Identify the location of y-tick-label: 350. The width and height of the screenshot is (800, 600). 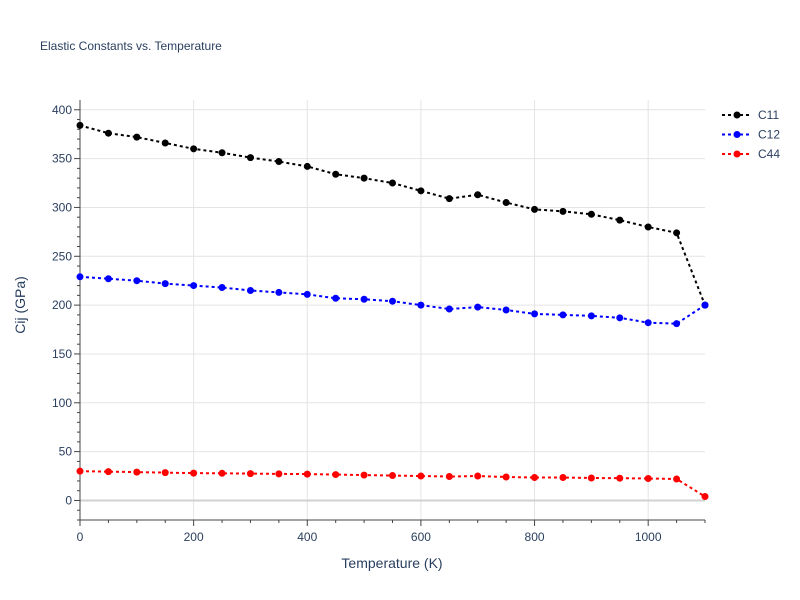
(62, 159).